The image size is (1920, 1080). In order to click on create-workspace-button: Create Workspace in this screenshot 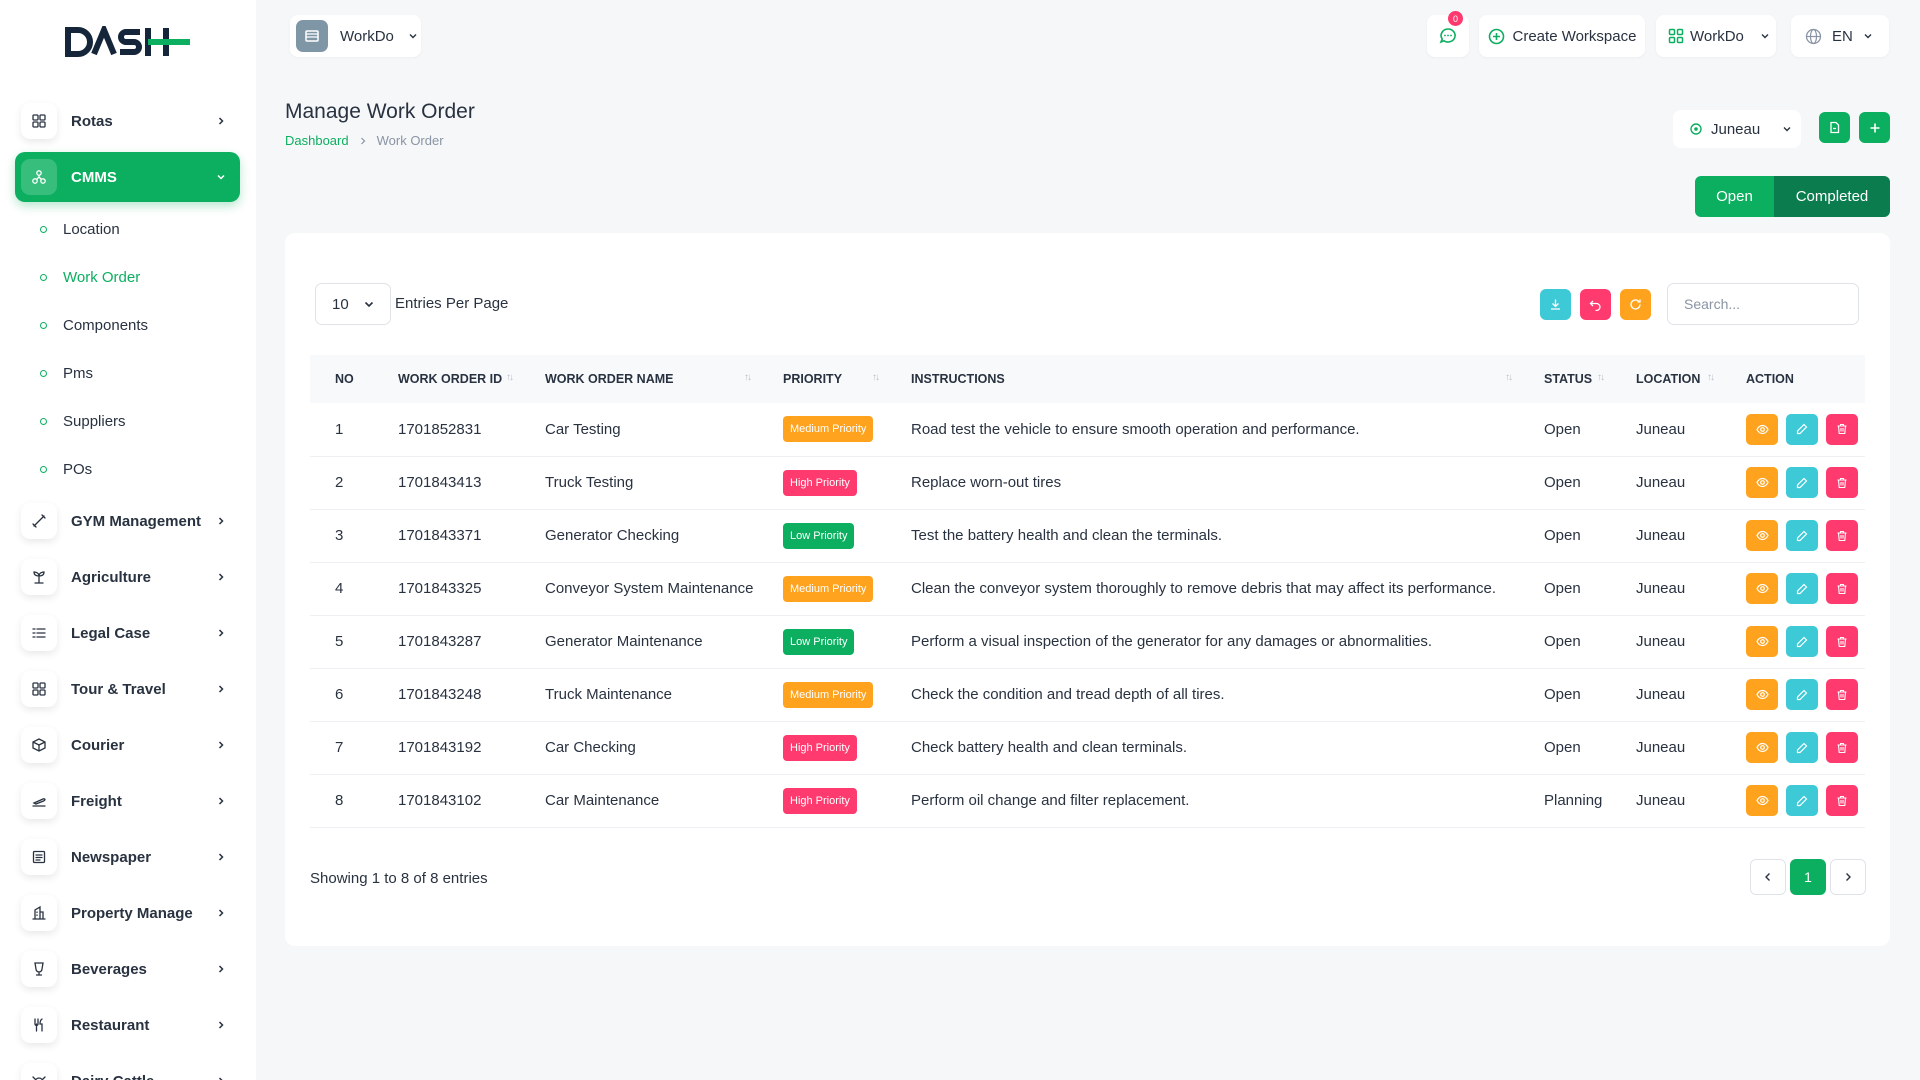, I will do `click(1562, 36)`.